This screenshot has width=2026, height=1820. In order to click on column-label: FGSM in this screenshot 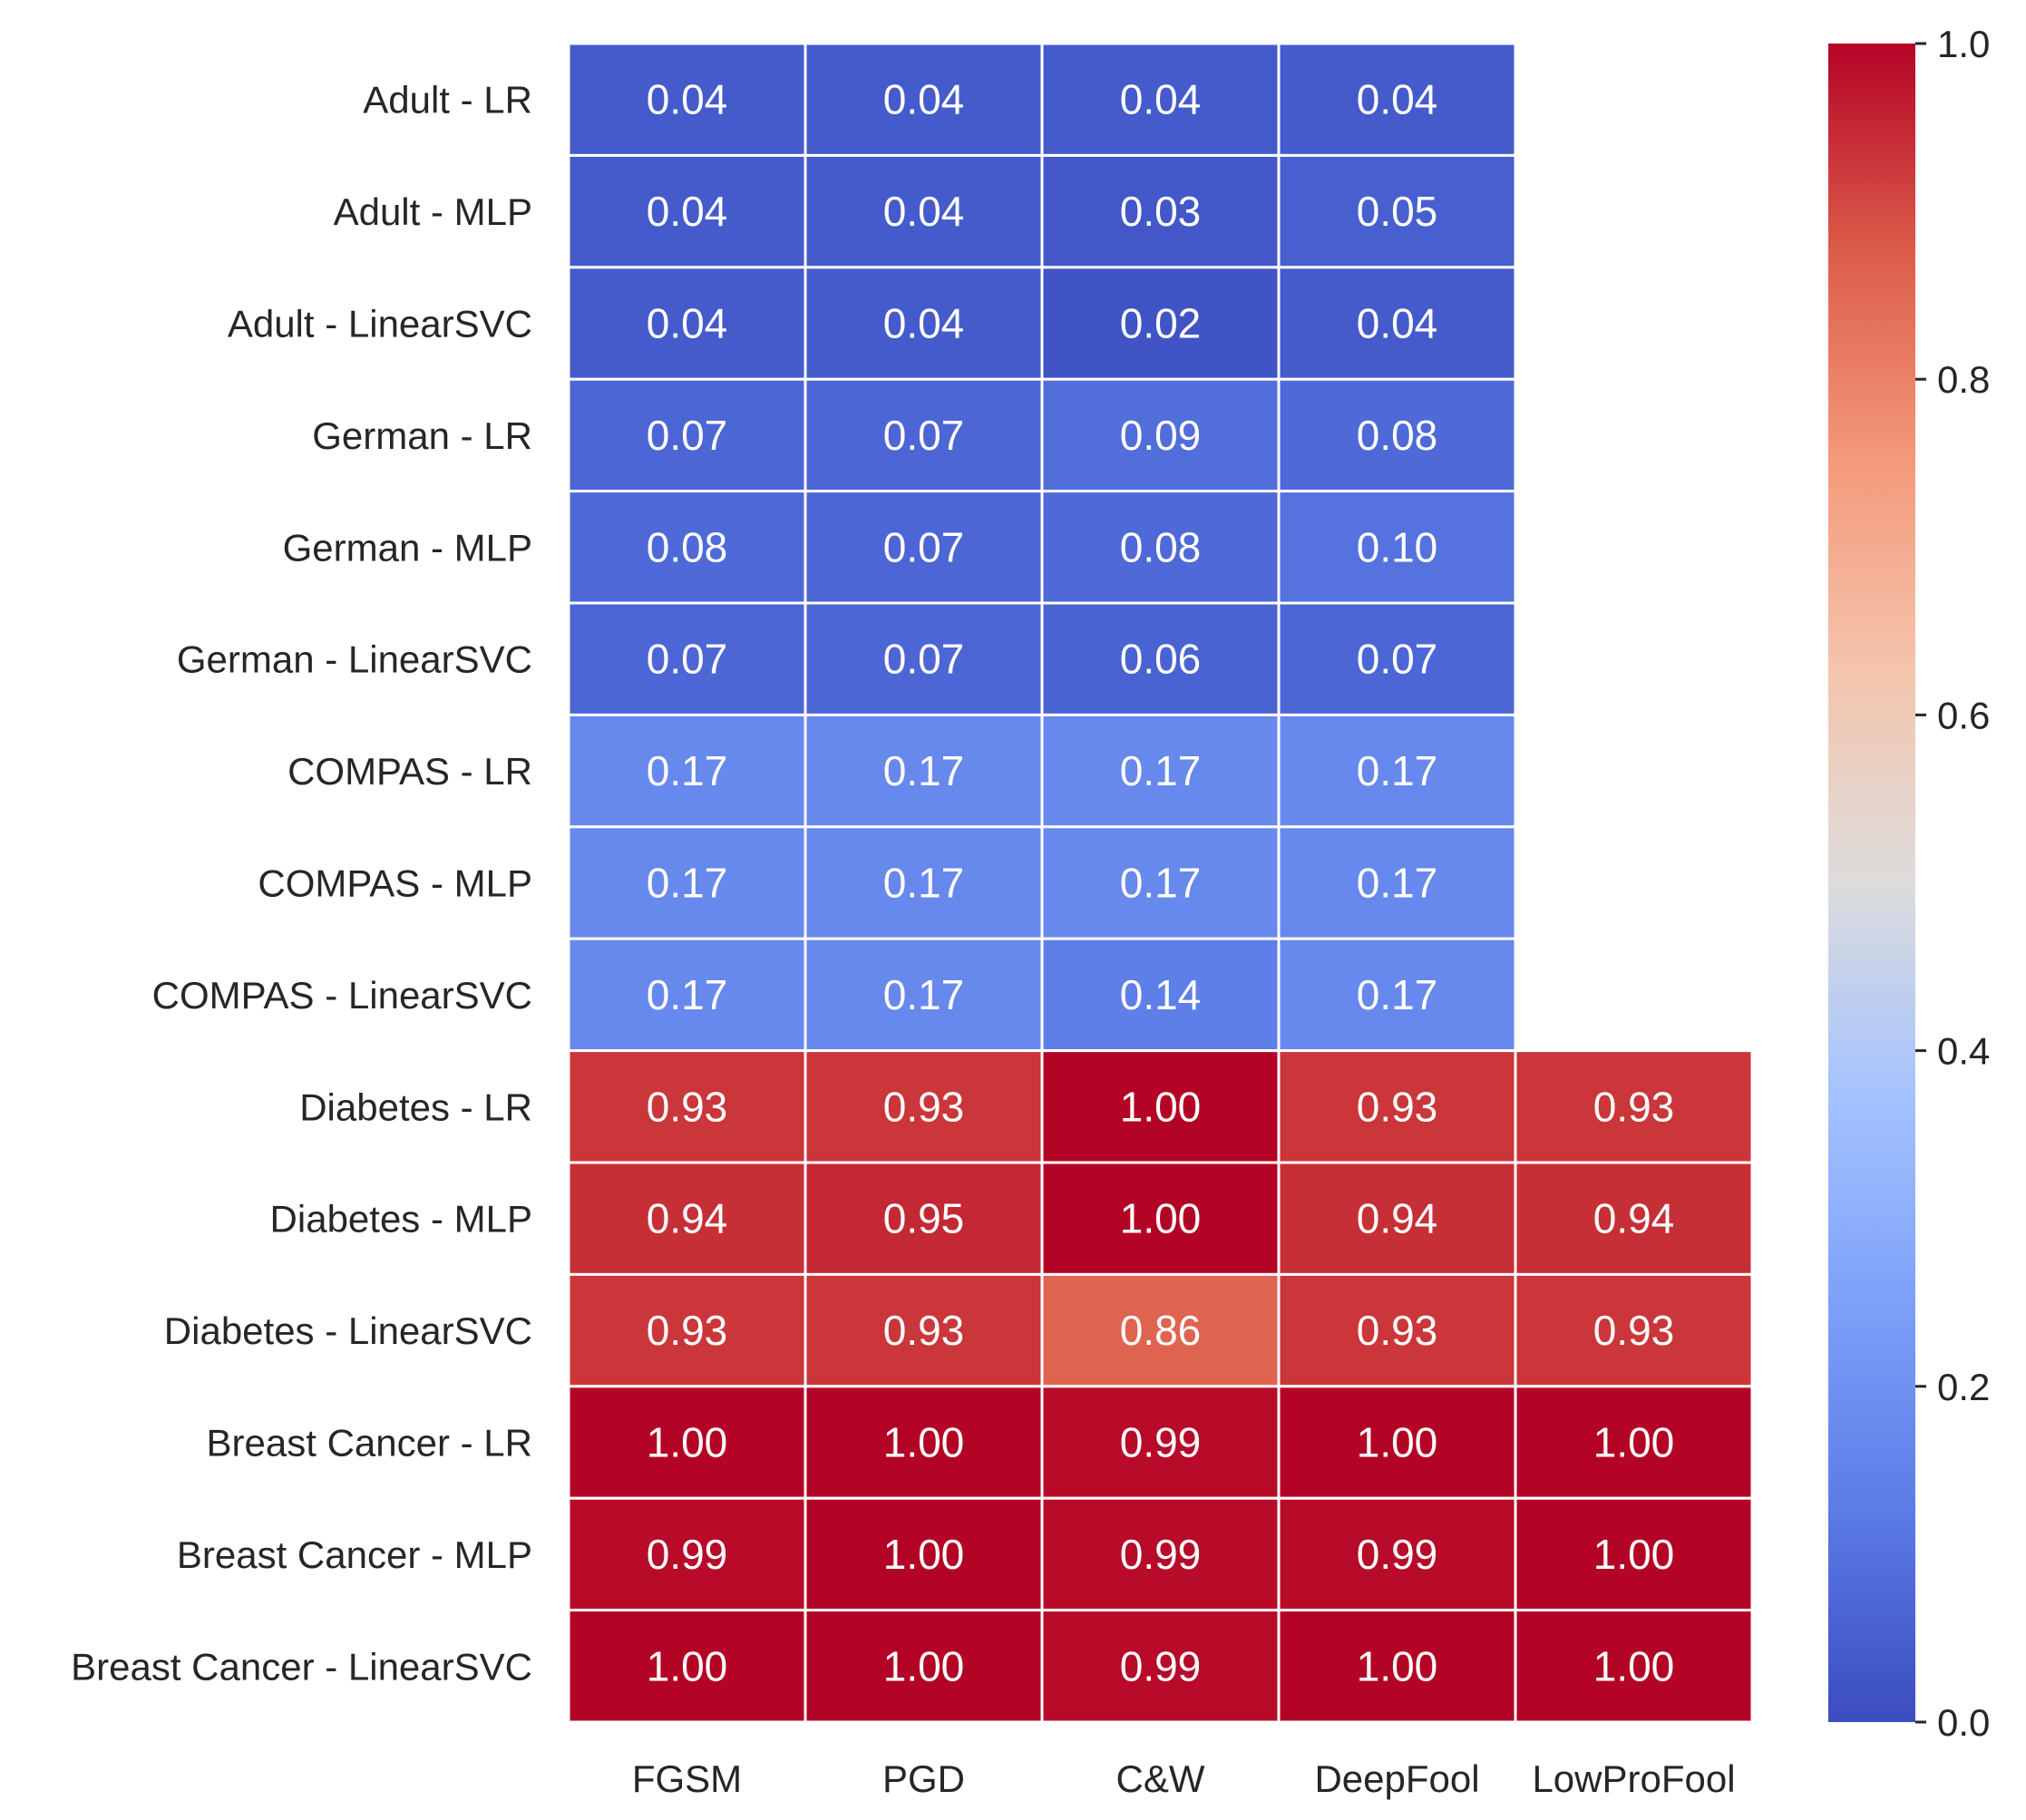, I will do `click(687, 1779)`.